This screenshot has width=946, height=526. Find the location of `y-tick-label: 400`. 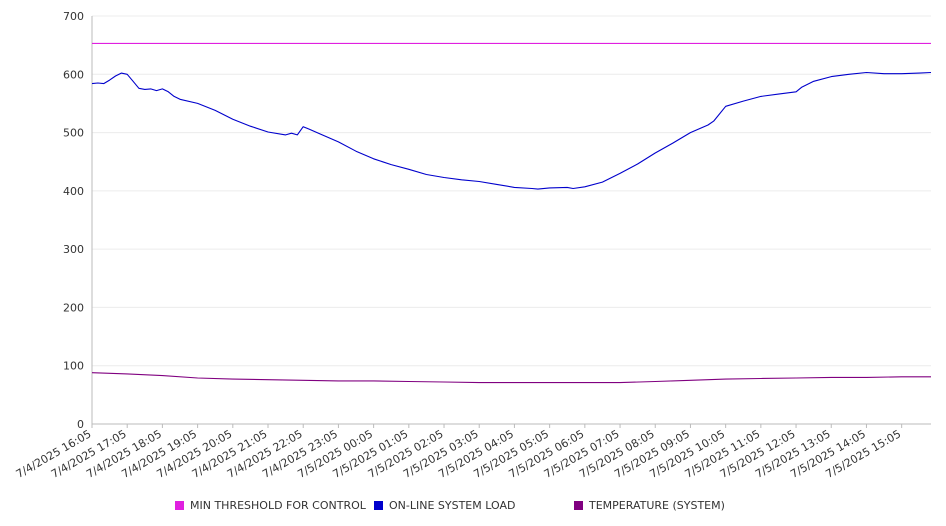

y-tick-label: 400 is located at coordinates (73, 191).